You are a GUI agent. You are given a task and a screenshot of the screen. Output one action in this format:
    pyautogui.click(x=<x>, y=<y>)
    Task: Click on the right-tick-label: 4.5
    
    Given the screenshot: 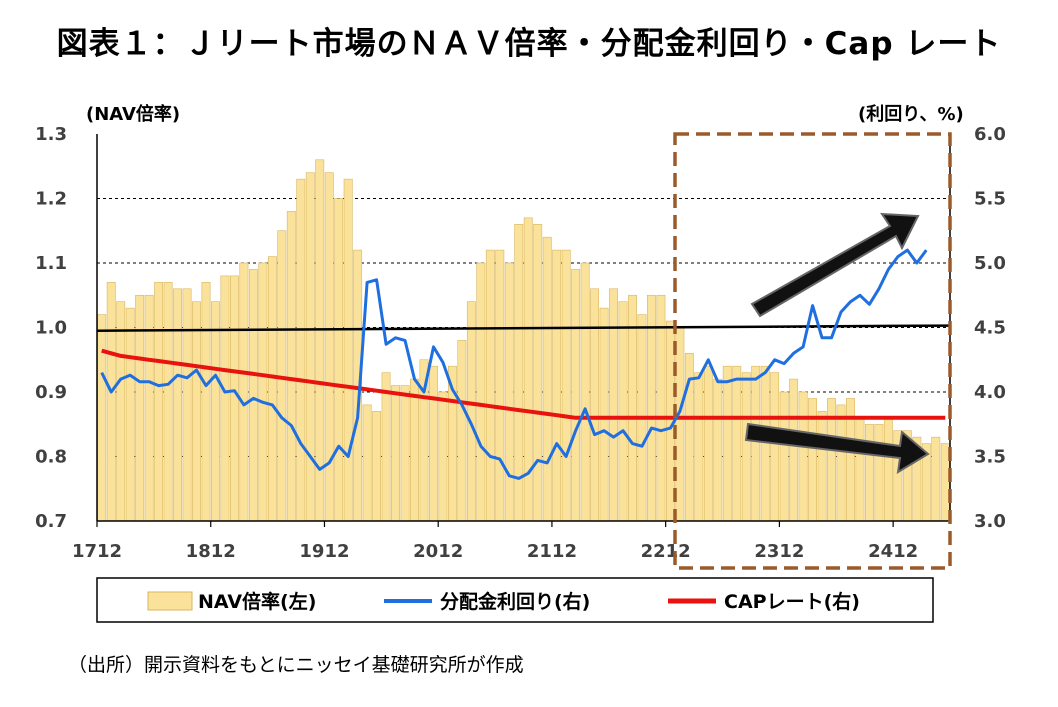 What is the action you would take?
    pyautogui.click(x=990, y=328)
    